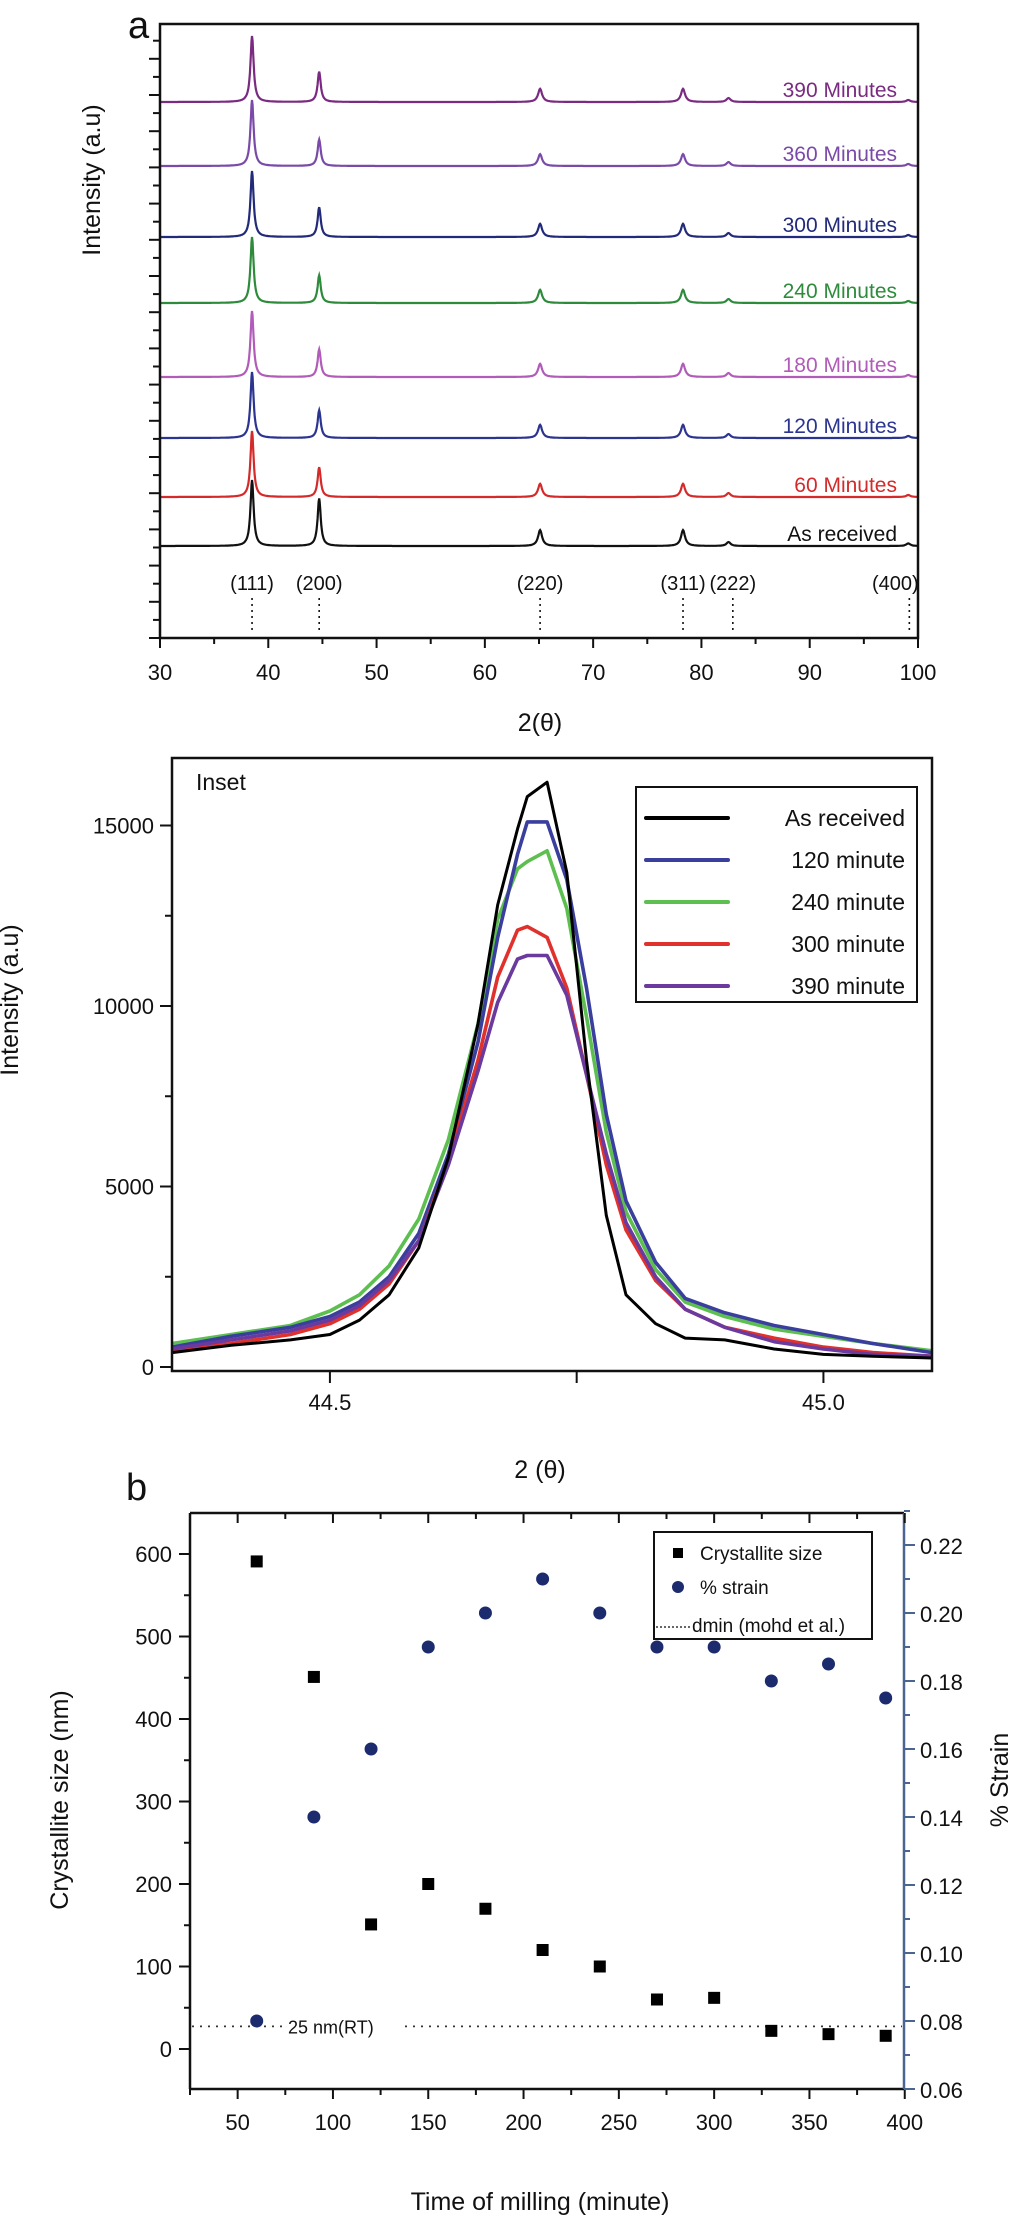 Image resolution: width=1024 pixels, height=2219 pixels. What do you see at coordinates (539, 405) in the screenshot?
I see `trace-120-minutes` at bounding box center [539, 405].